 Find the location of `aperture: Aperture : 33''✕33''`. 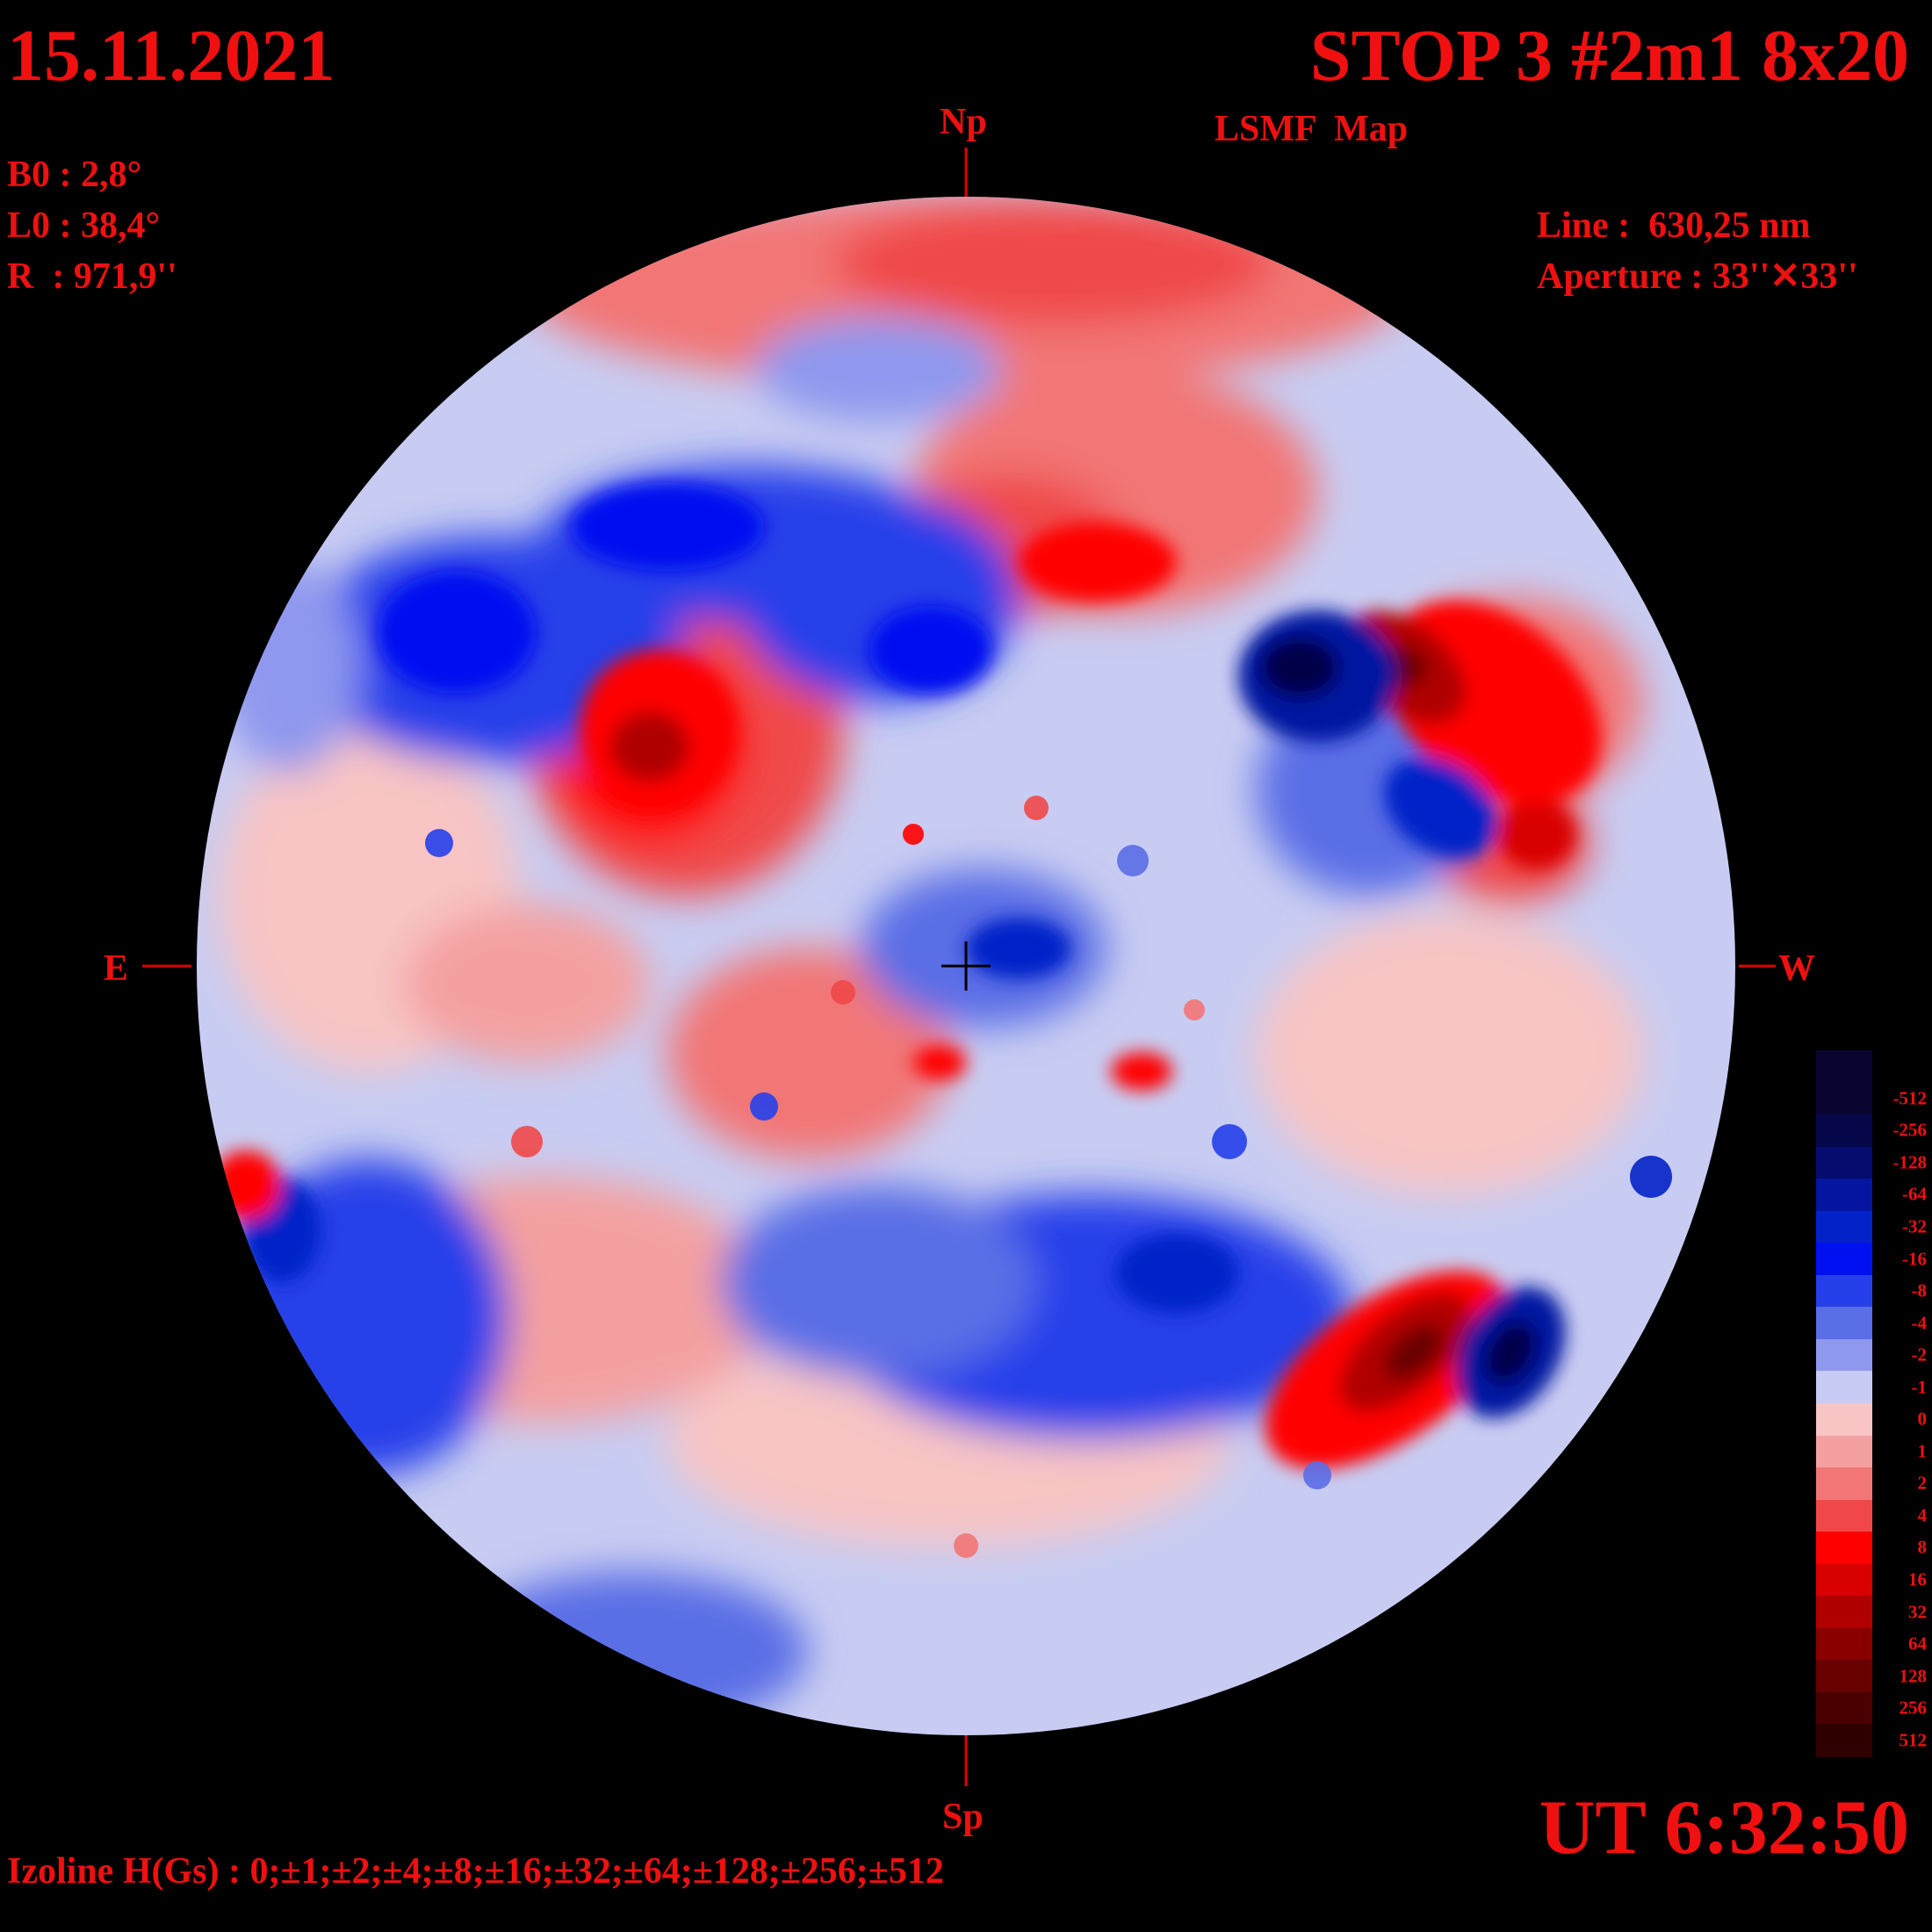

aperture: Aperture : 33''✕33'' is located at coordinates (1697, 276).